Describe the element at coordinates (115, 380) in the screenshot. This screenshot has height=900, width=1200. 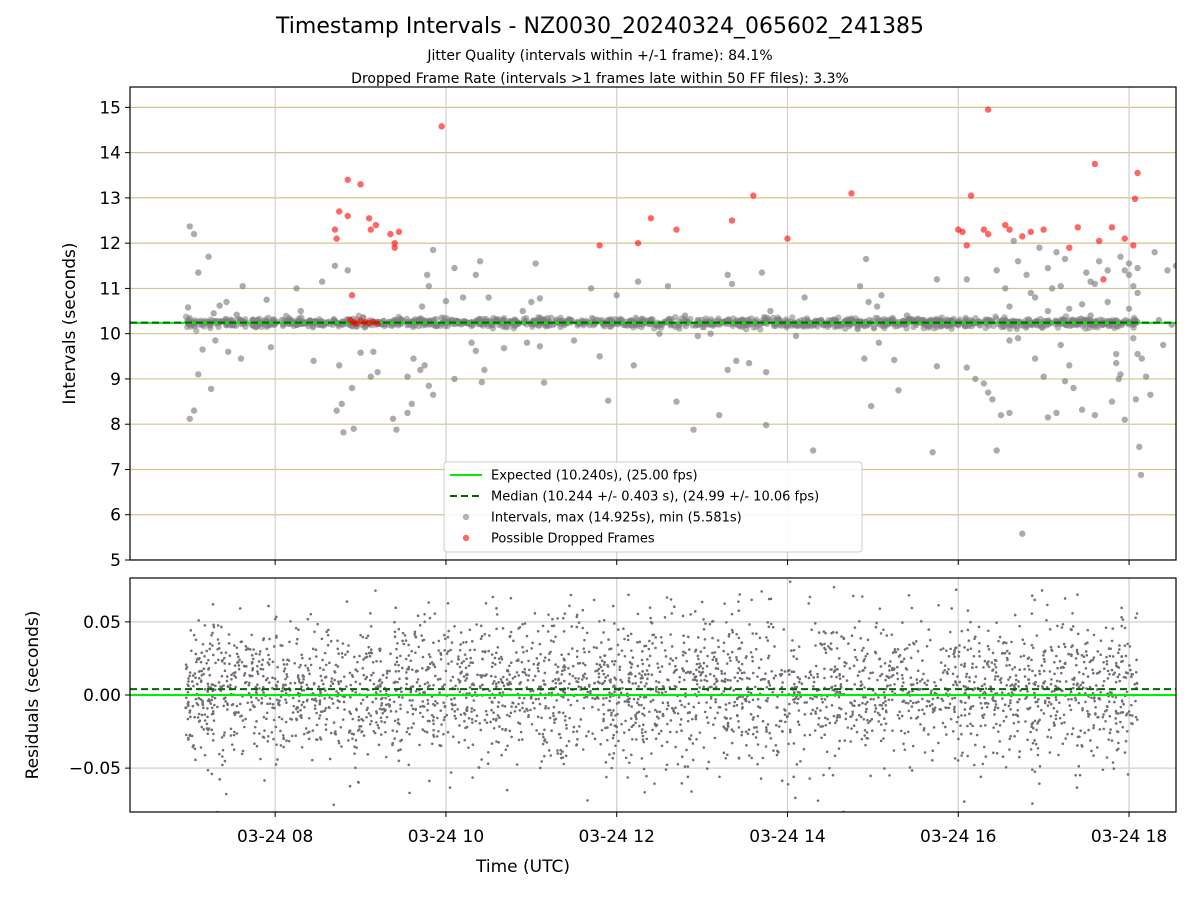
I see `interval-ytick-label: 9` at that location.